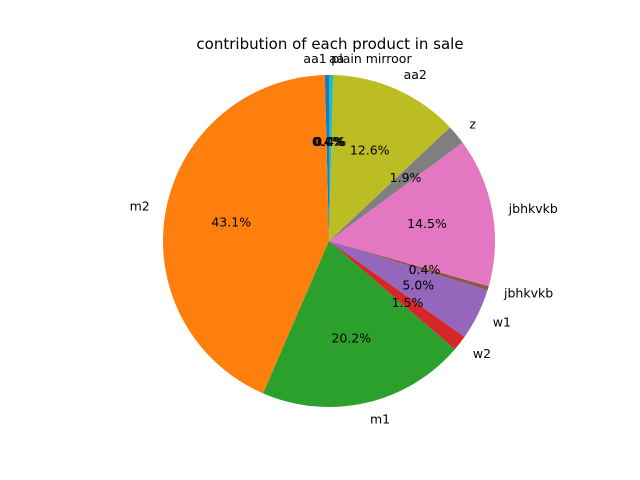  I want to click on slice-percent-w1-4: 5.0%, so click(418, 285).